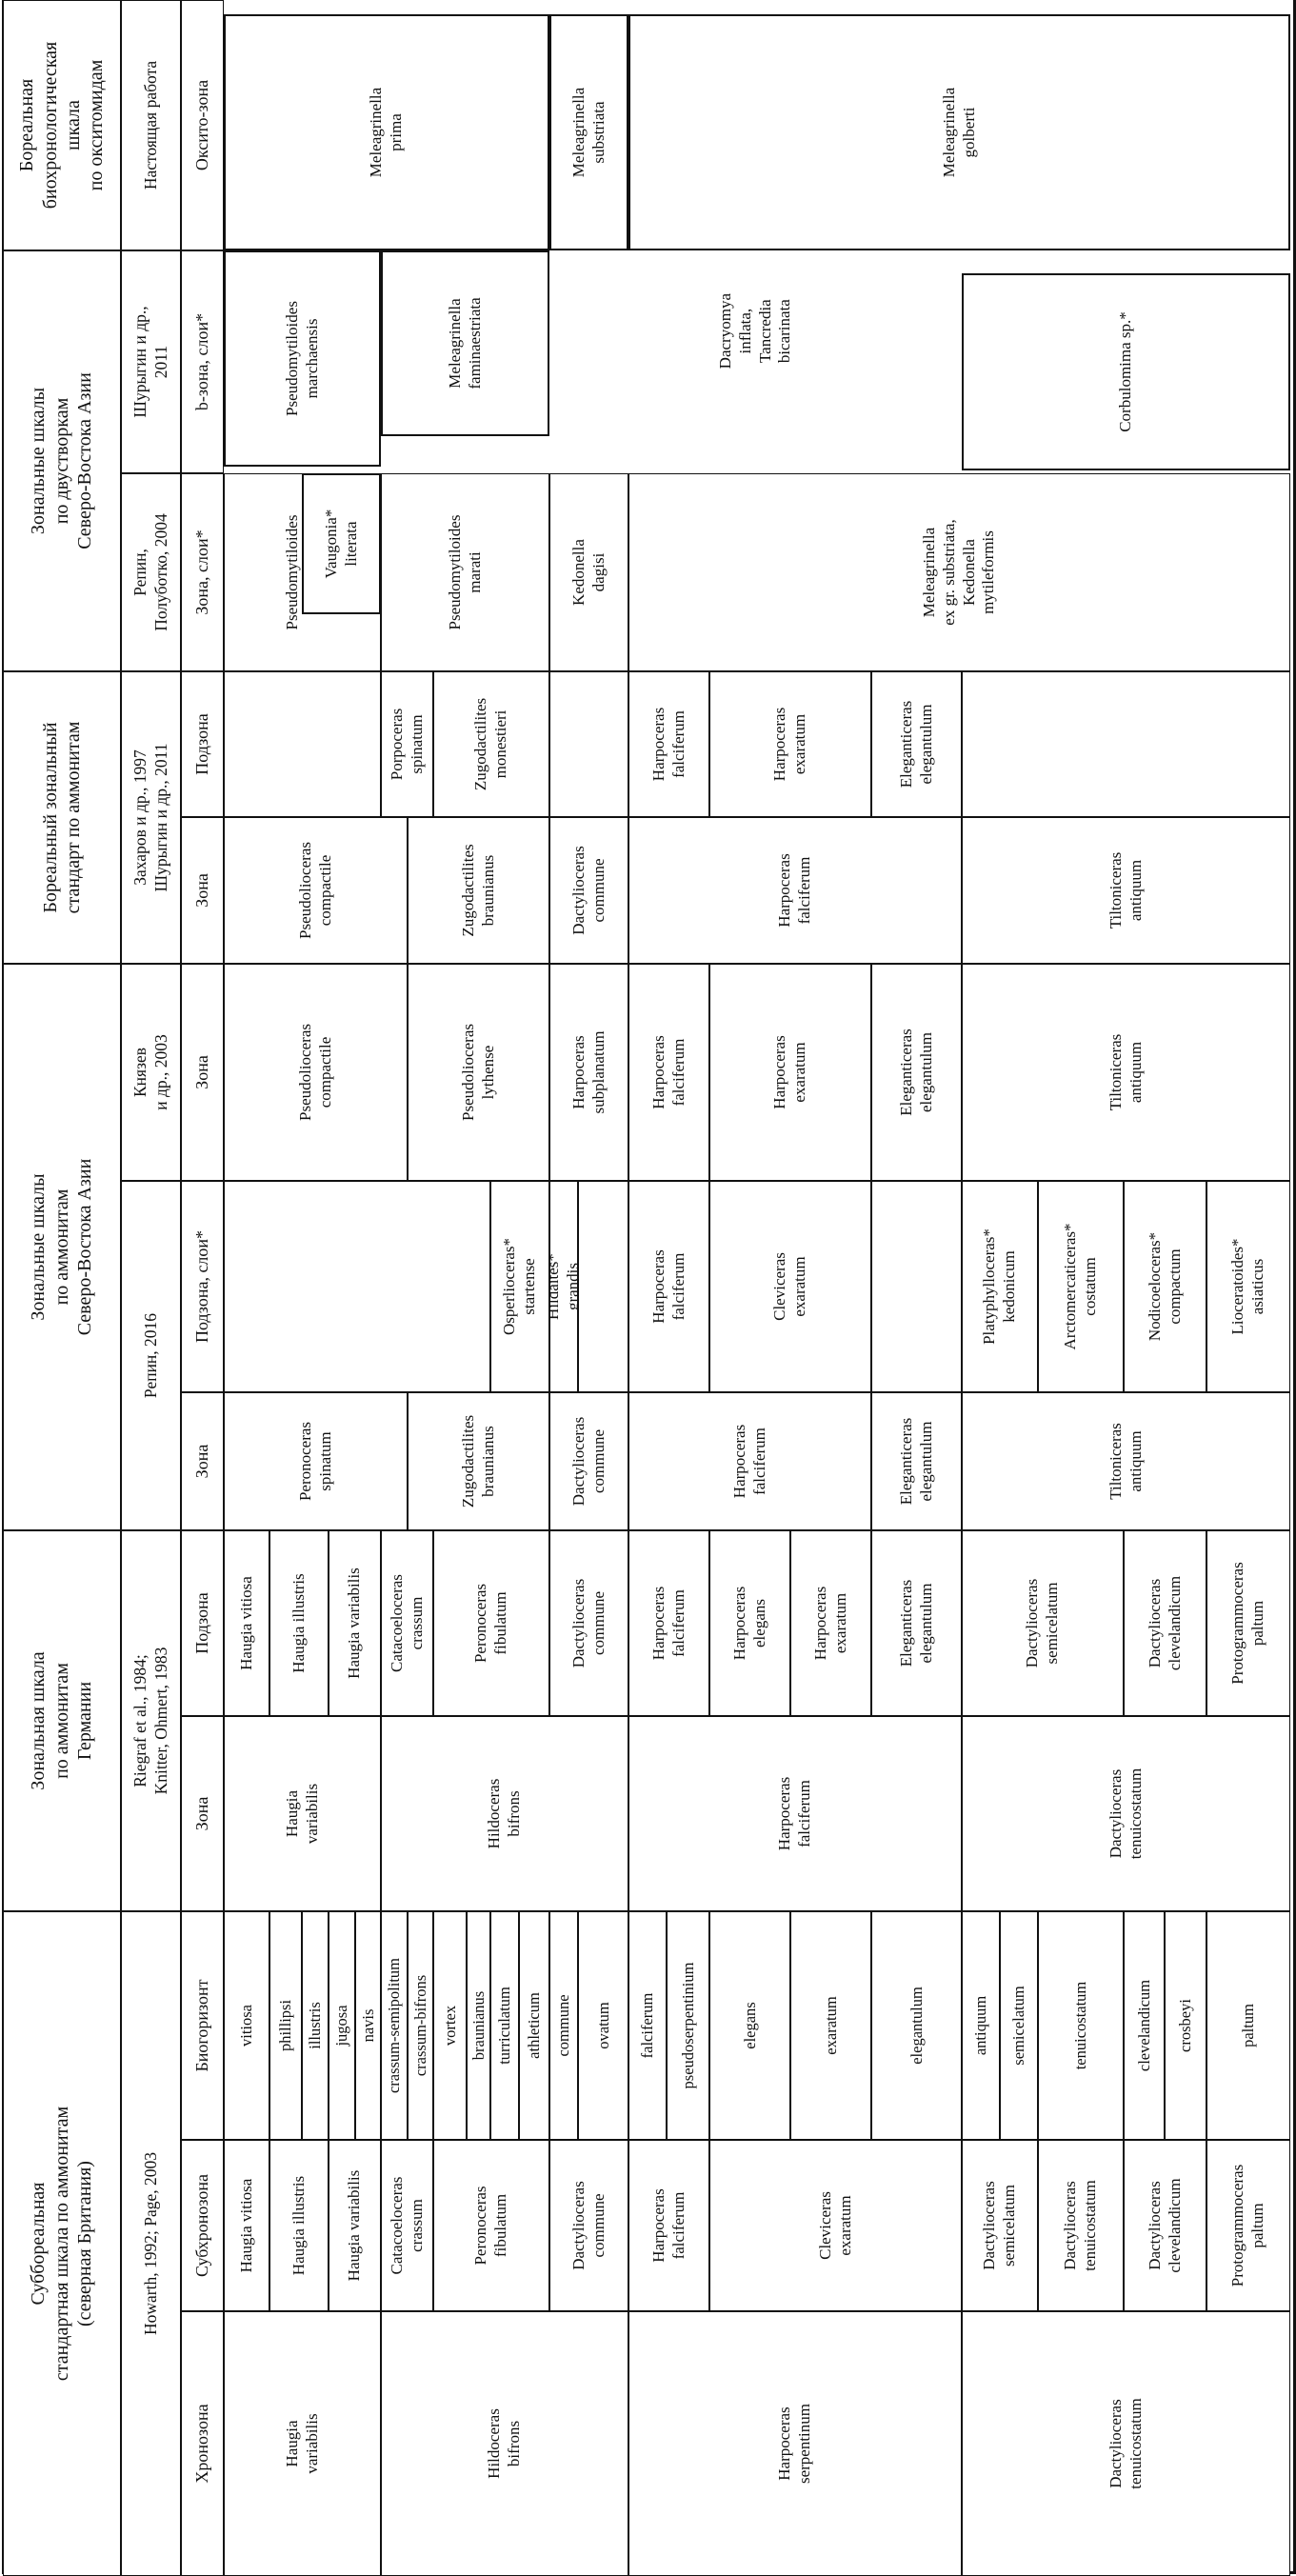 This screenshot has height=2576, width=1296. What do you see at coordinates (959, 132) in the screenshot?
I see `bed-box: Meleagrinella golberti` at bounding box center [959, 132].